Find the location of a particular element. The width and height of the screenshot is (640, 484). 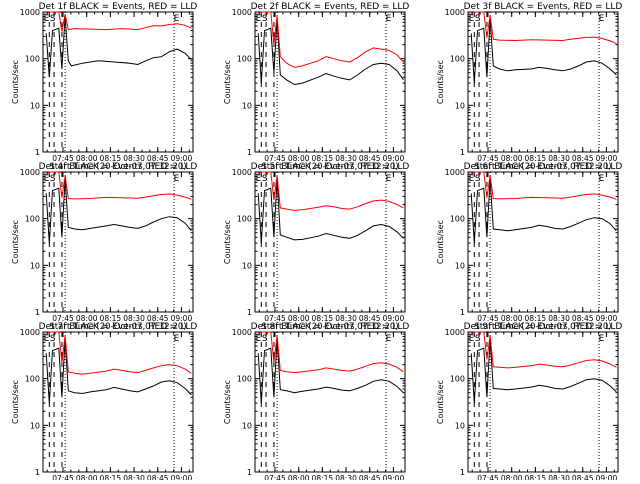

plot-title: Det 7f BLACK = Events, RED = LLD is located at coordinates (118, 327).